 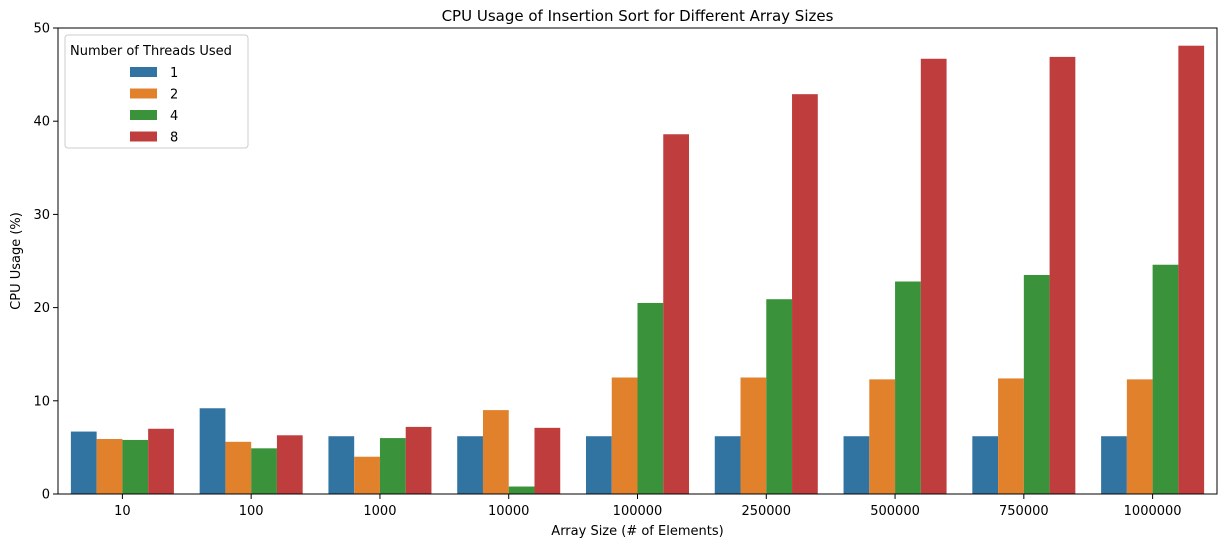 What do you see at coordinates (154, 106) in the screenshot?
I see `legend-items: 1 2 4 8` at bounding box center [154, 106].